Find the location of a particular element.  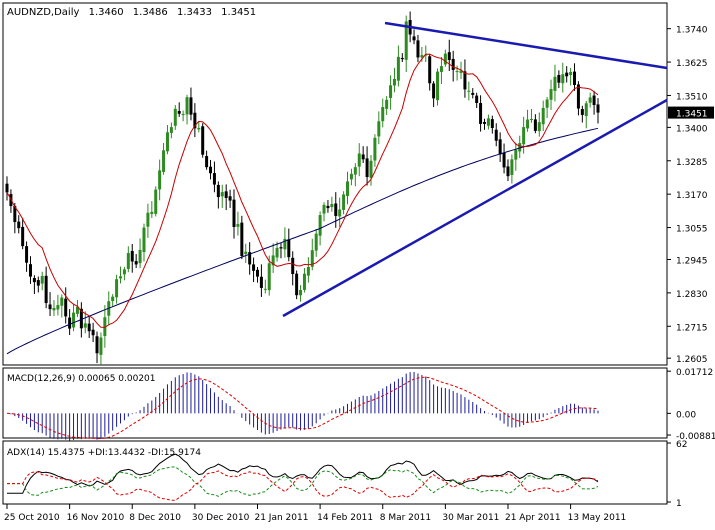

macd-signal-line is located at coordinates (302, 408).